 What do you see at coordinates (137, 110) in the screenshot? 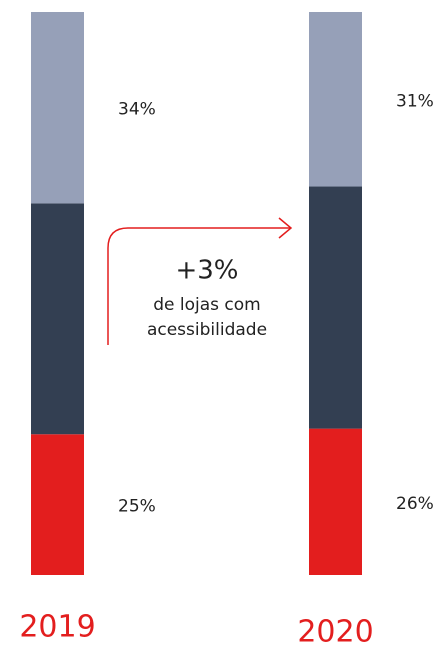
I see `value-label: 34%` at bounding box center [137, 110].